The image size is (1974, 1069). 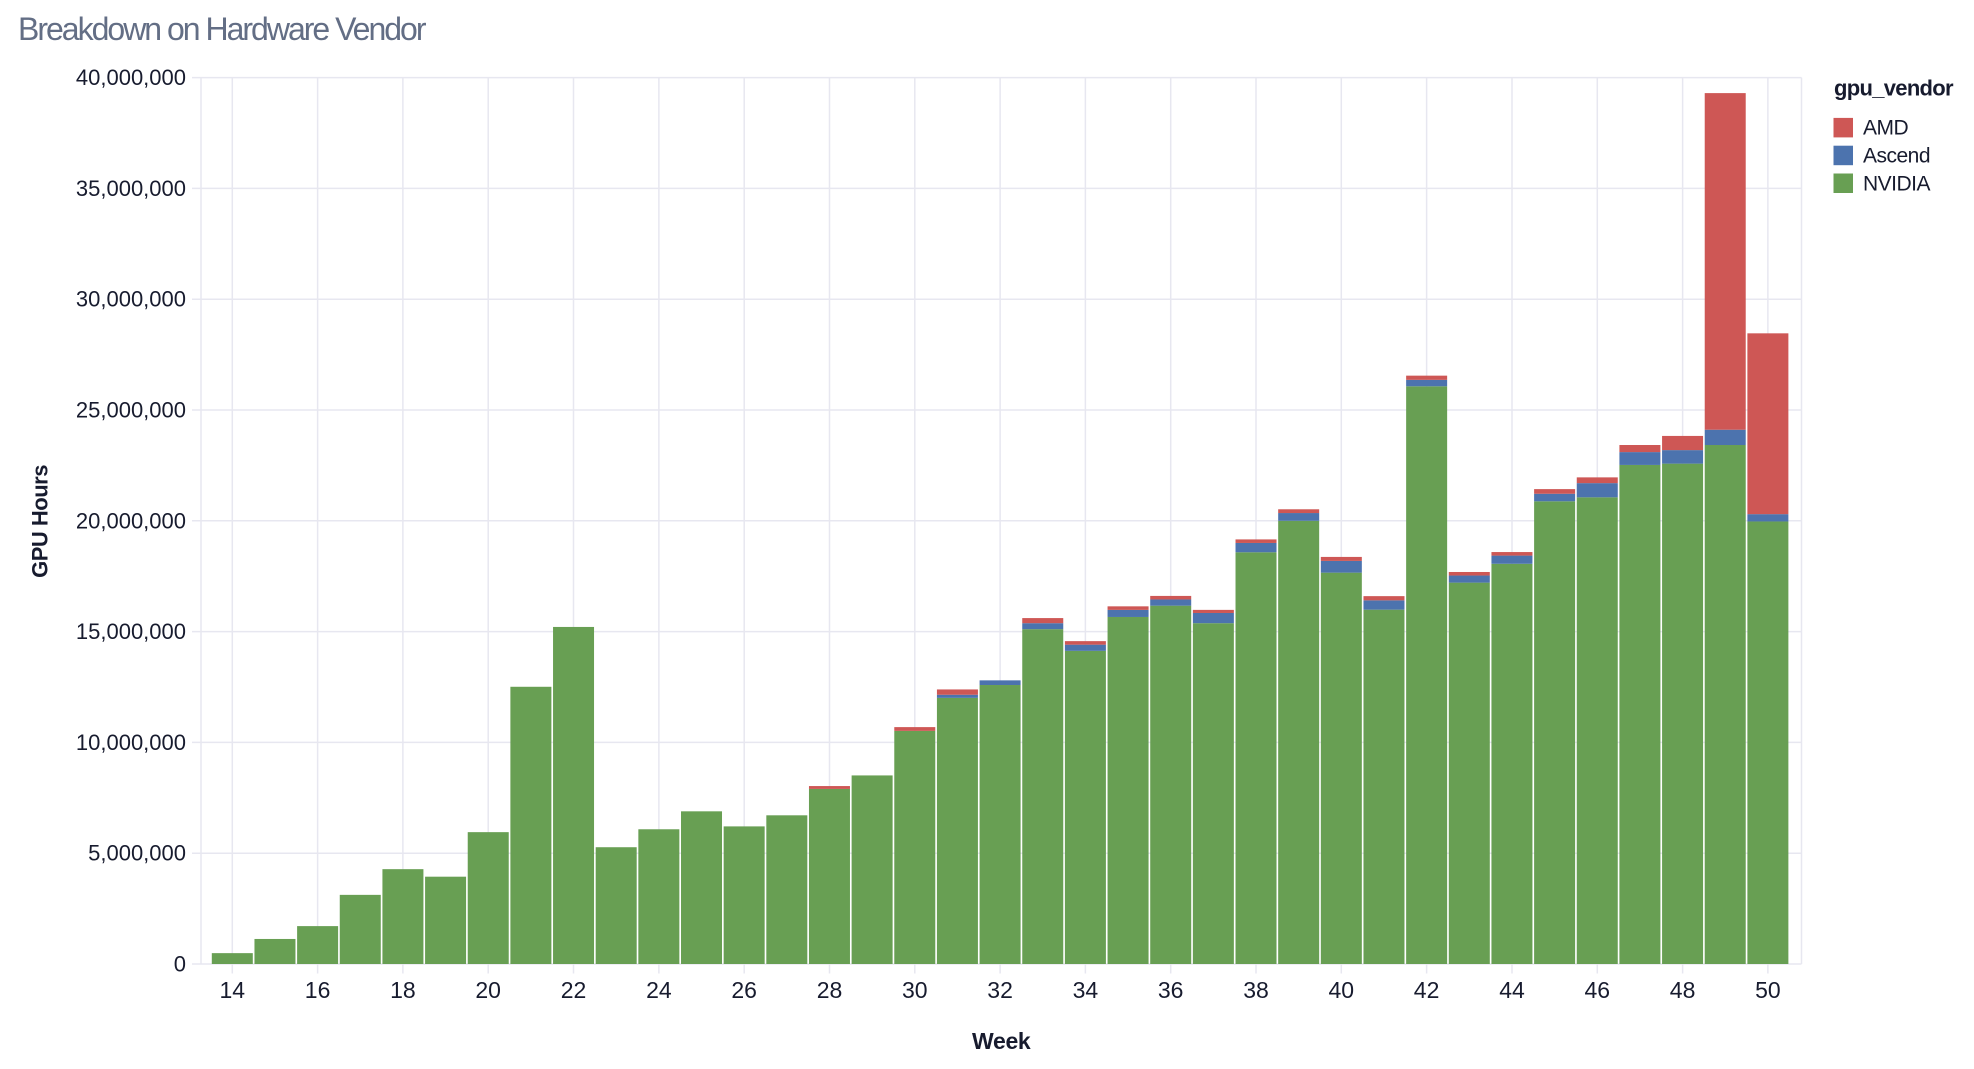 What do you see at coordinates (1886, 128) in the screenshot?
I see `svg-text: AMD` at bounding box center [1886, 128].